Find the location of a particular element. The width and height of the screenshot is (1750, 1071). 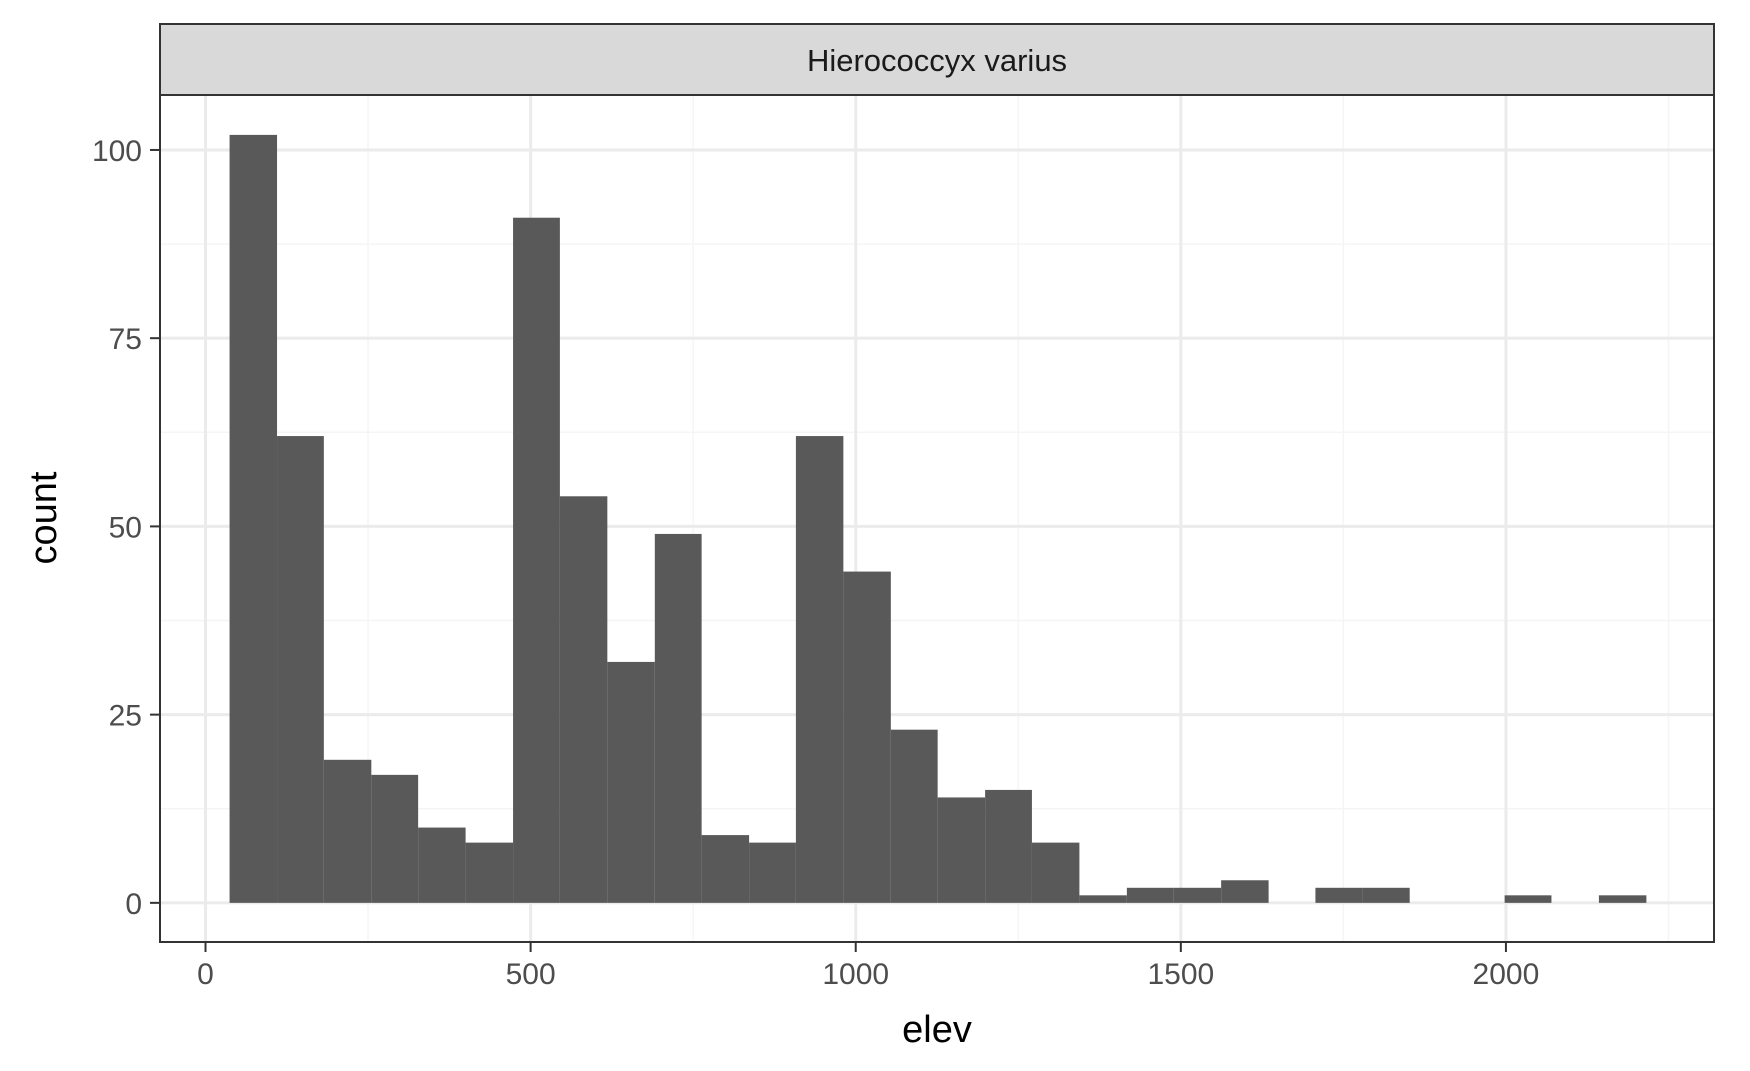

x-axis: 0 500 1000 1500 2000 is located at coordinates (868, 966).